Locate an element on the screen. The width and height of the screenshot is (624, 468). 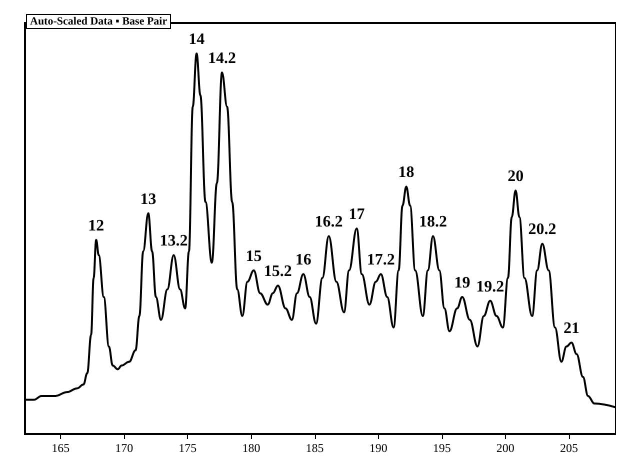
annotation: 17 is located at coordinates (356, 214).